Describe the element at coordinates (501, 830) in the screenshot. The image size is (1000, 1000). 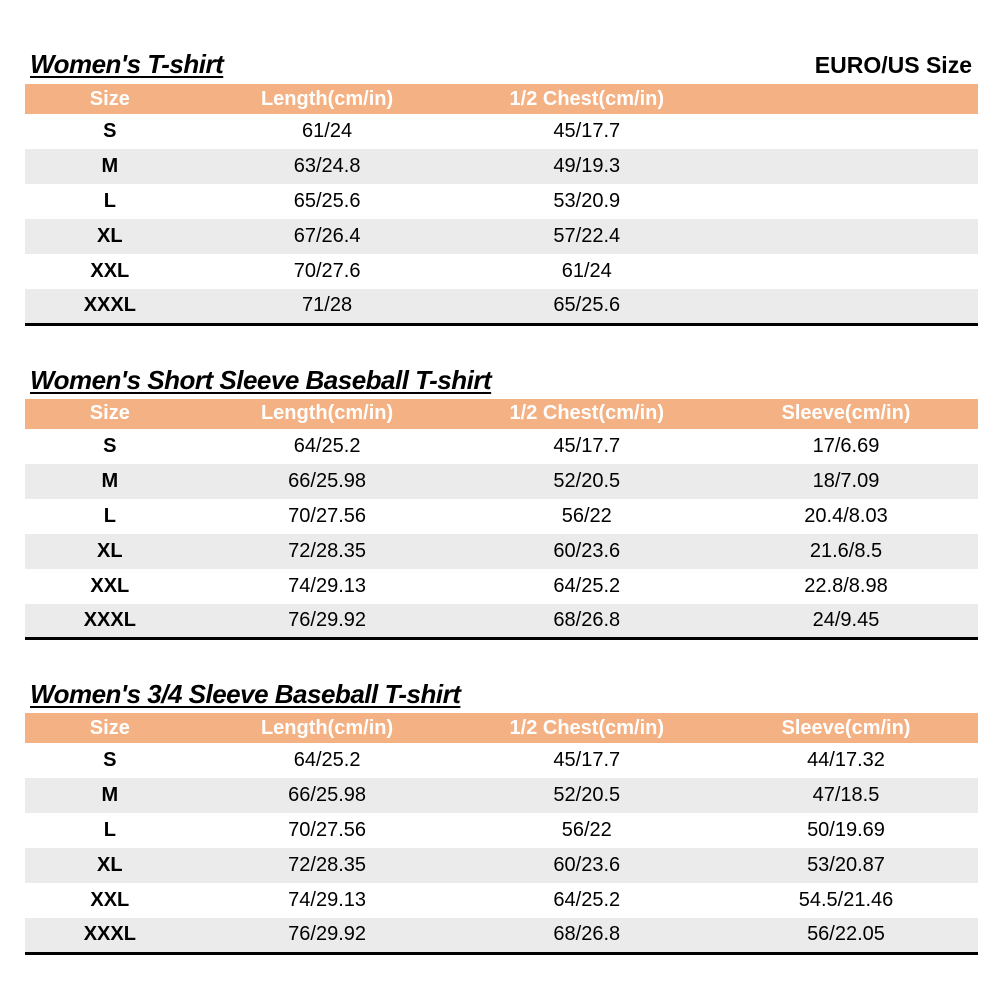
I see `table-row: L 70/27.56 56/22 50/19.69` at that location.